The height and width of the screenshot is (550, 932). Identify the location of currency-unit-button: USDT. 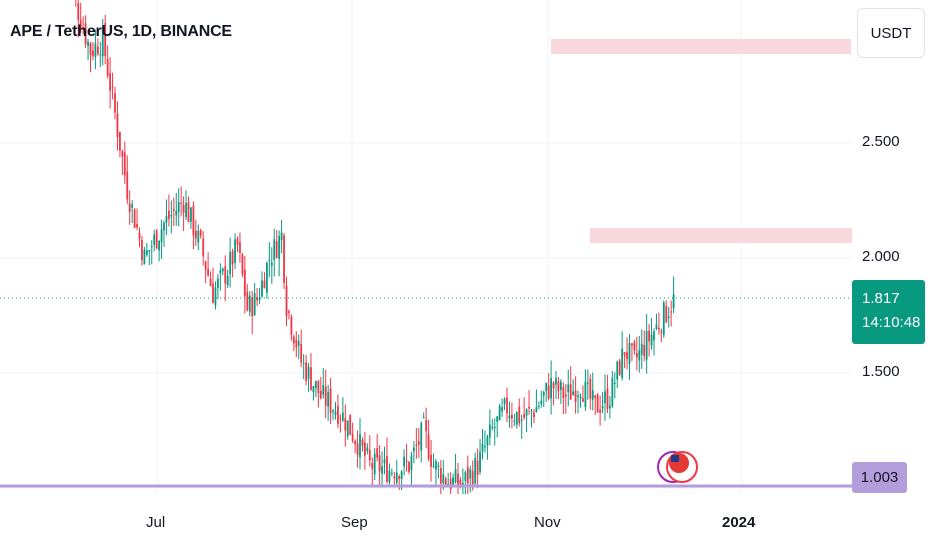
(891, 33).